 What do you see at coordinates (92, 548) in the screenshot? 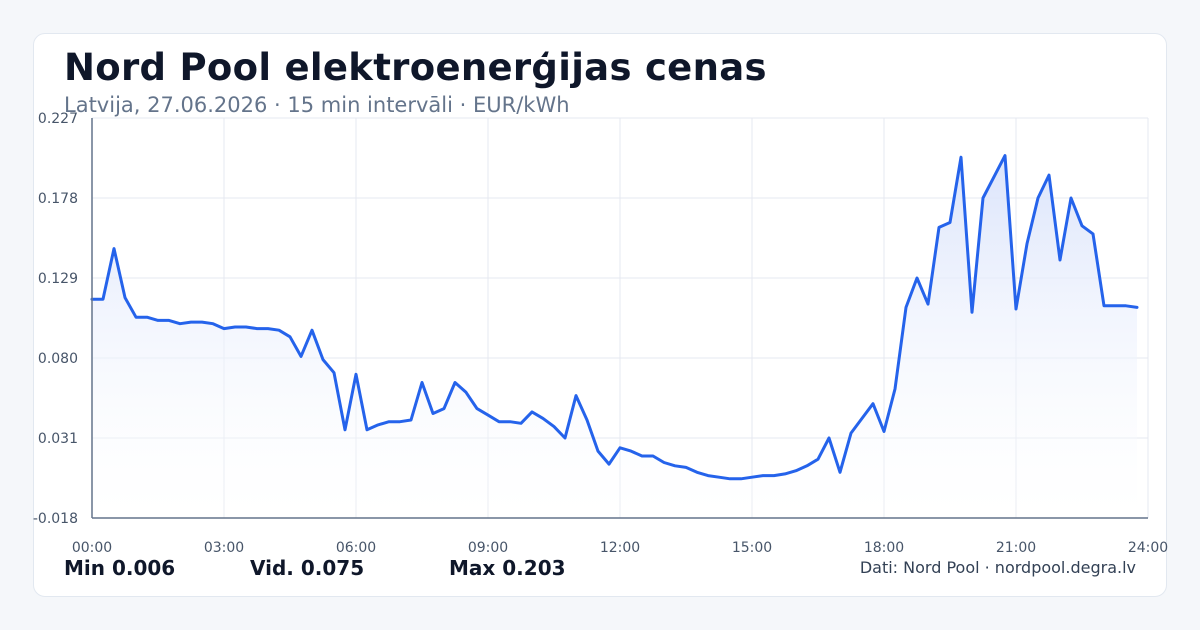
I see `x-tick-label: 00:00` at bounding box center [92, 548].